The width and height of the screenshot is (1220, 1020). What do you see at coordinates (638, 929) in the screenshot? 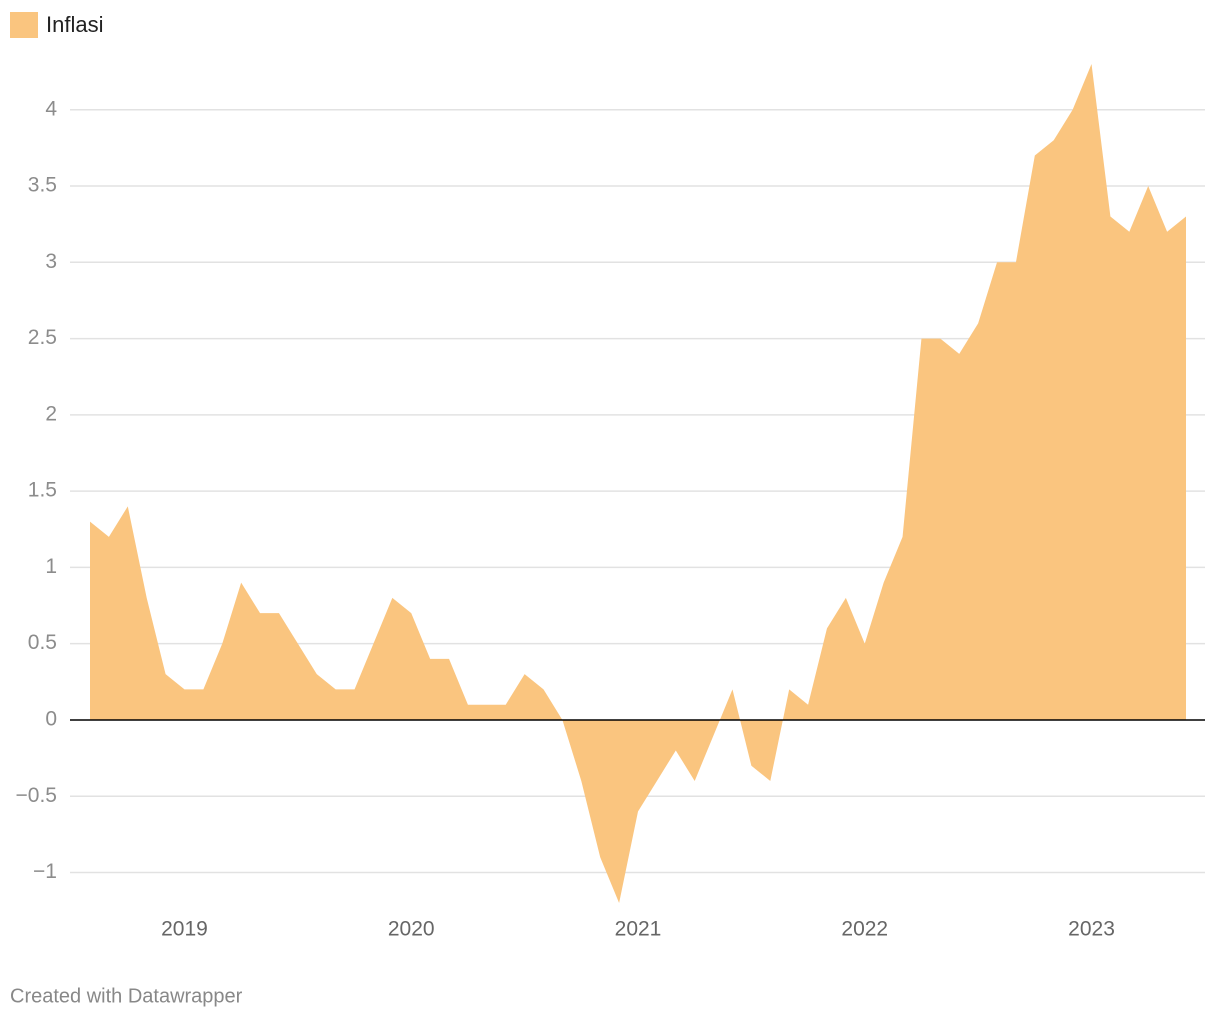
I see `x-tick-label: 2021` at bounding box center [638, 929].